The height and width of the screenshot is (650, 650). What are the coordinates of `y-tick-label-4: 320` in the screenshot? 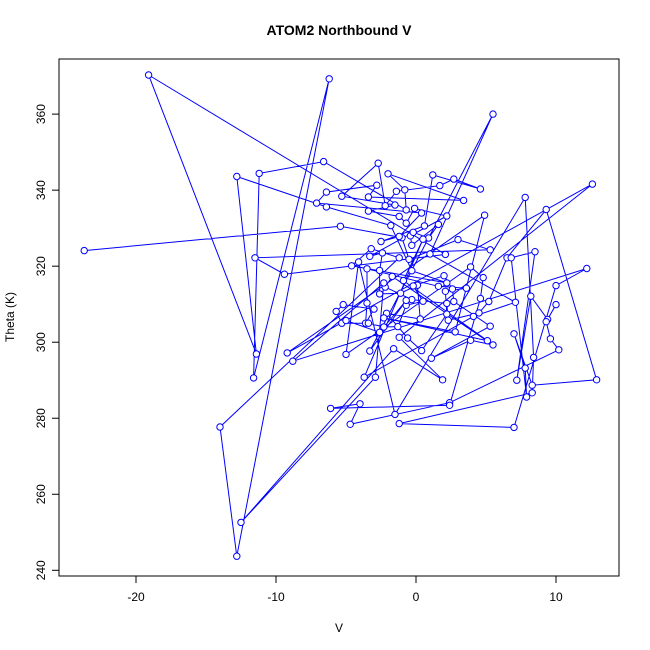 It's located at (41, 266).